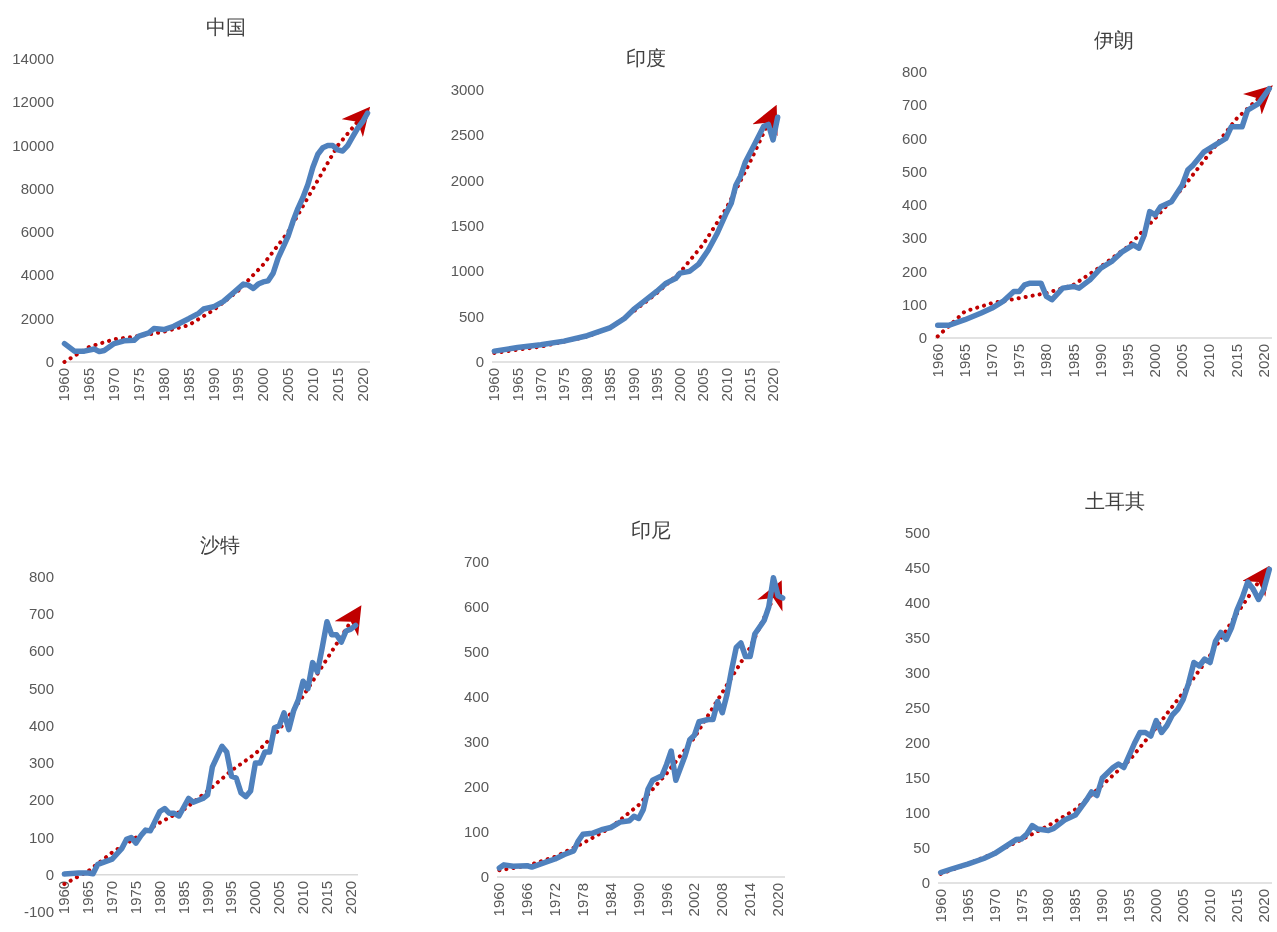 The width and height of the screenshot is (1277, 932). I want to click on chart-title: 印度, so click(646, 58).